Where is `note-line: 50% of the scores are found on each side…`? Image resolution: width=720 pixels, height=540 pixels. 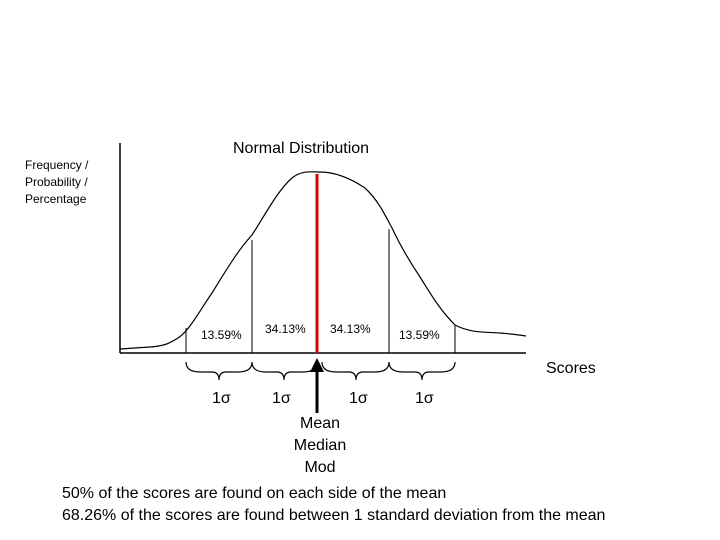 note-line: 50% of the scores are found on each side… is located at coordinates (254, 493).